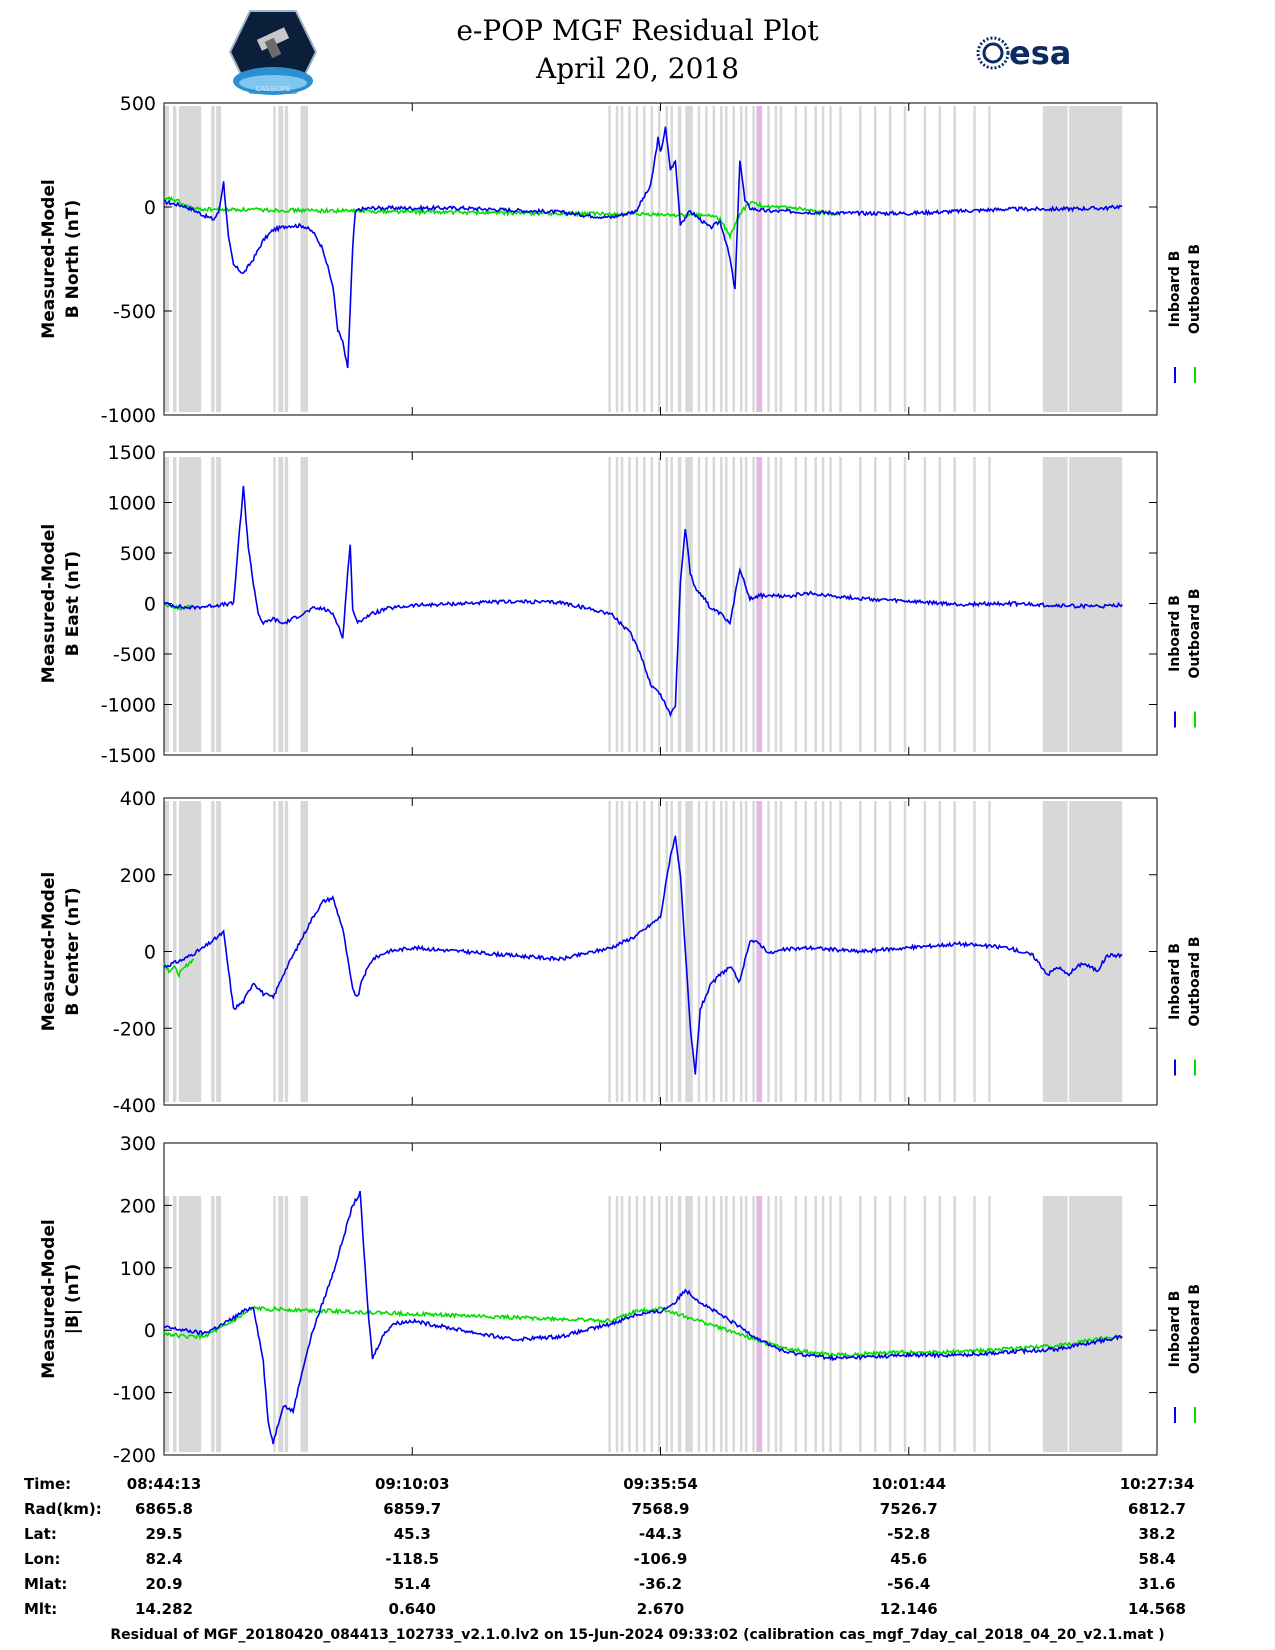 The image size is (1275, 1650). Describe the element at coordinates (412, 1484) in the screenshot. I see `time-tick-label: 09:10:03` at that location.